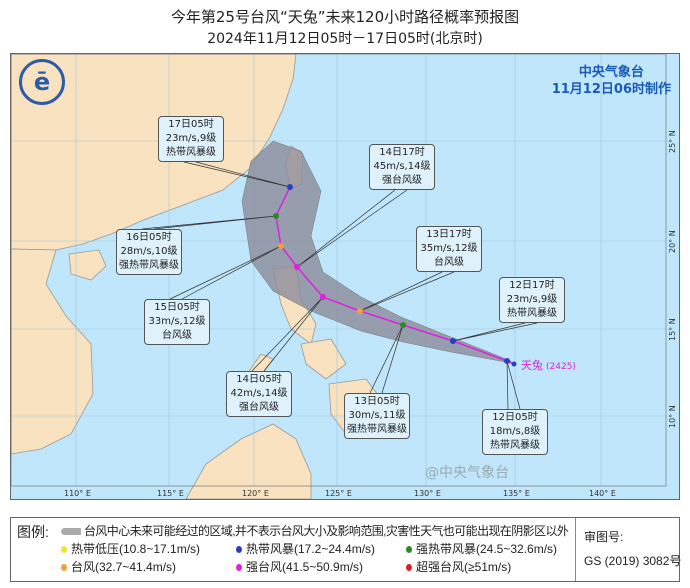 This screenshot has width=690, height=588. Describe the element at coordinates (345, 17) in the screenshot. I see `page-title: 今年第25号台风“天兔”未来120小时路径概率预报图` at that location.